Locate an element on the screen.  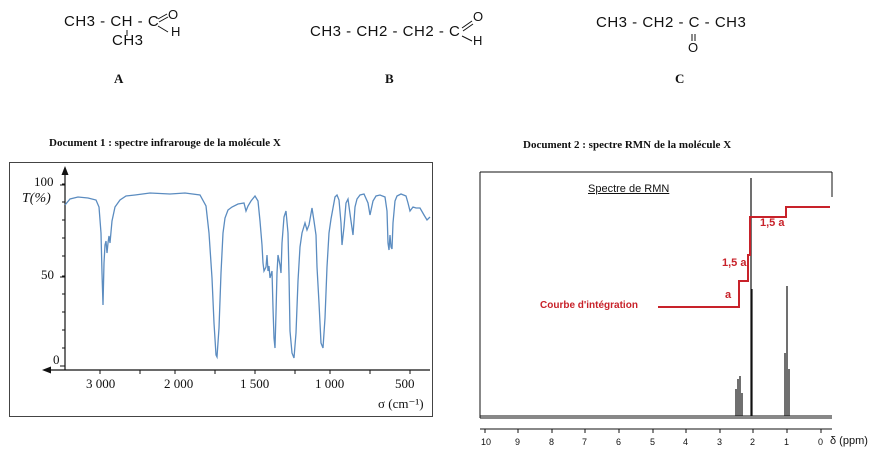
molecule-c: CH3 - CH2 - C - CH3 O C is located at coordinates (676, 48).